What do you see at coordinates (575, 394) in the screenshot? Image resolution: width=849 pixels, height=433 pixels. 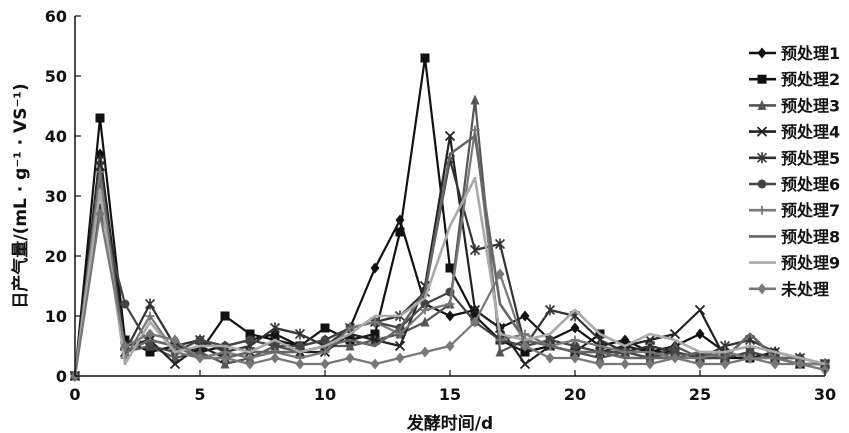 I see `x-tick-label: 20` at bounding box center [575, 394].